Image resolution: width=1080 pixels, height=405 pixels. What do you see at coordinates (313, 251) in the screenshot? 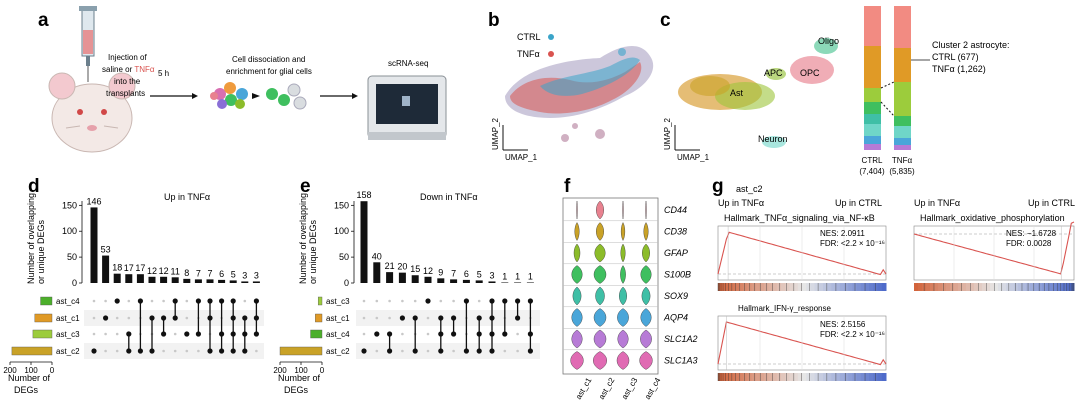
I see `upset-e-ylabel-2: or unique DEGs` at bounding box center [313, 251].